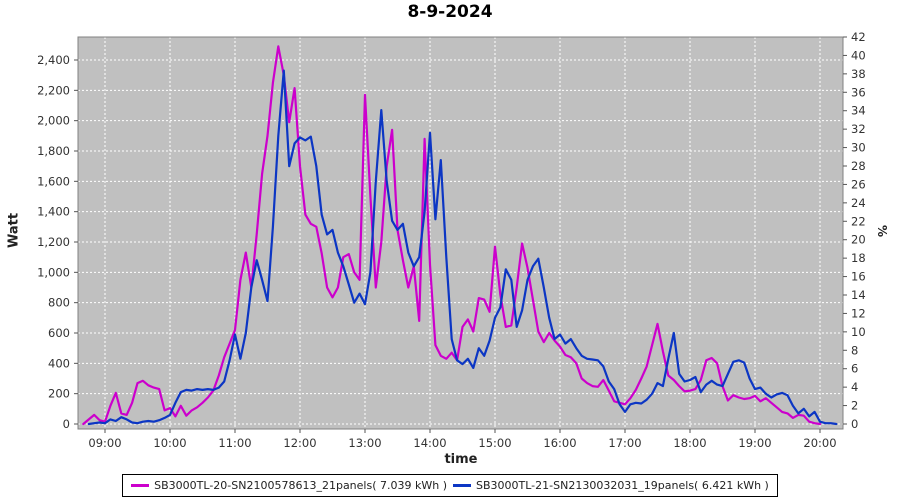 The width and height of the screenshot is (900, 500). I want to click on y-left-tick-label: 1,600, so click(53, 181).